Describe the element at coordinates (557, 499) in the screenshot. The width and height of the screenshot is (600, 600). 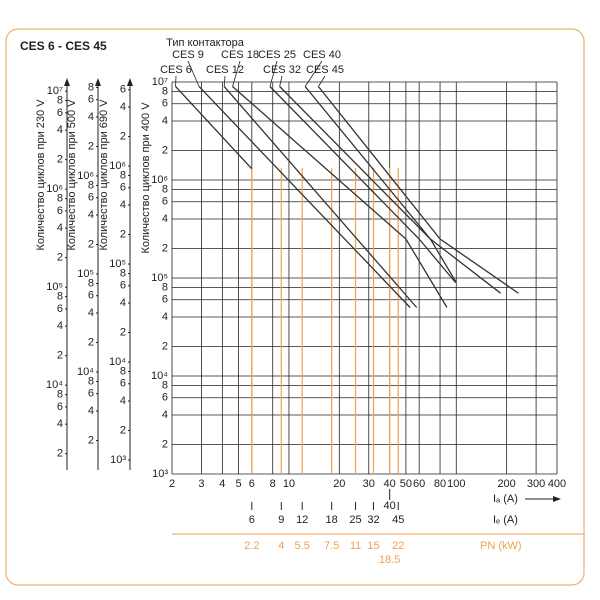
I see `x-arrow-head` at that location.